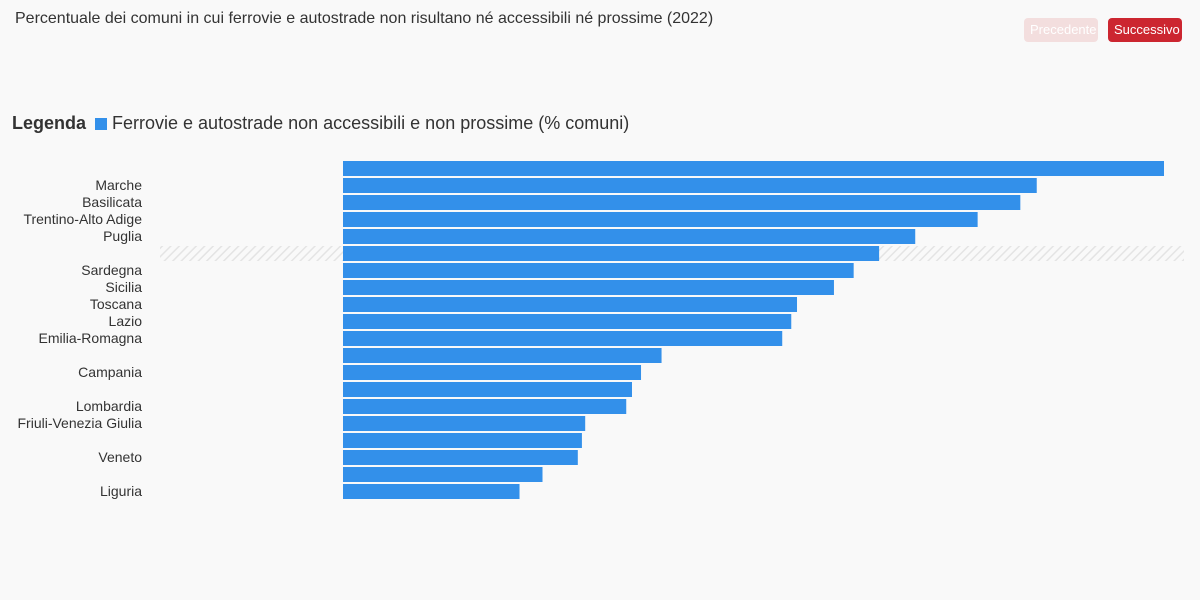  Describe the element at coordinates (112, 202) in the screenshot. I see `category-label: Basilicata` at that location.